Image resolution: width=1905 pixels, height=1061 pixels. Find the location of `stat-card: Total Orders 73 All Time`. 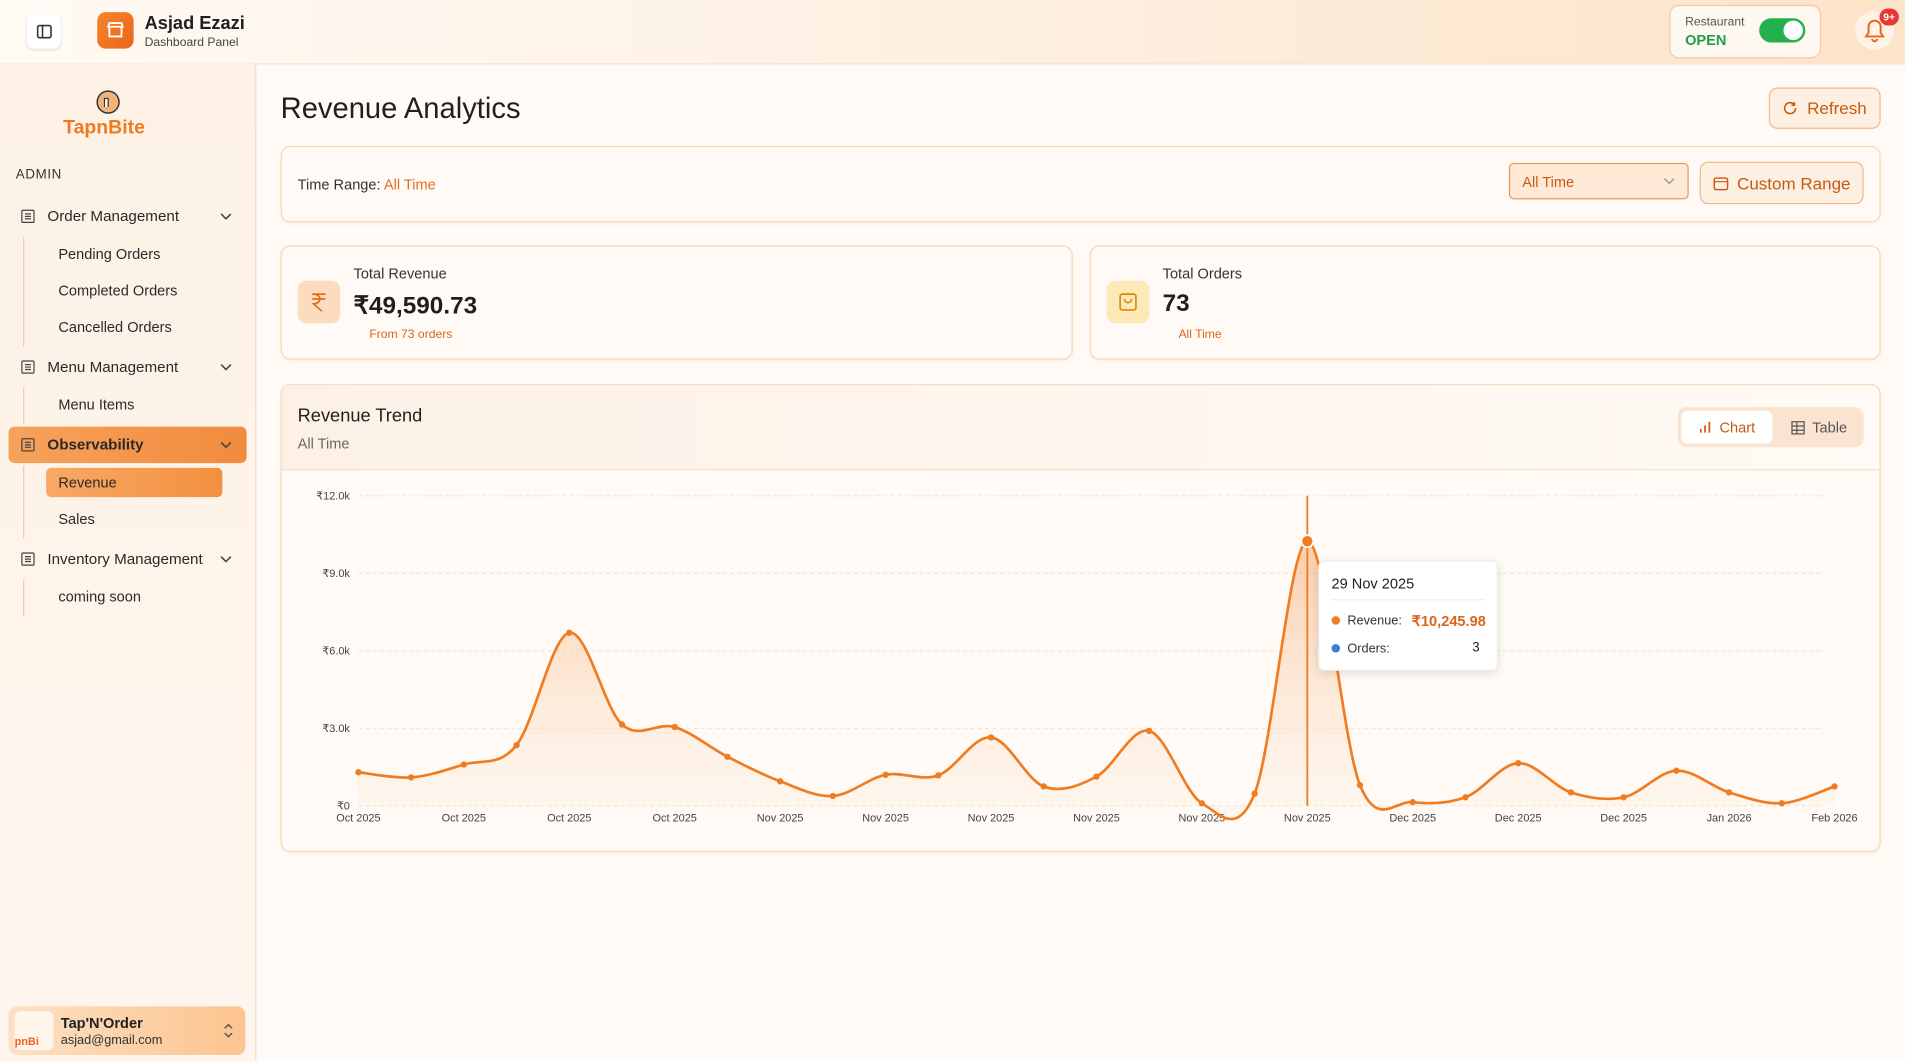

stat-card: Total Orders 73 All Time is located at coordinates (1485, 302).